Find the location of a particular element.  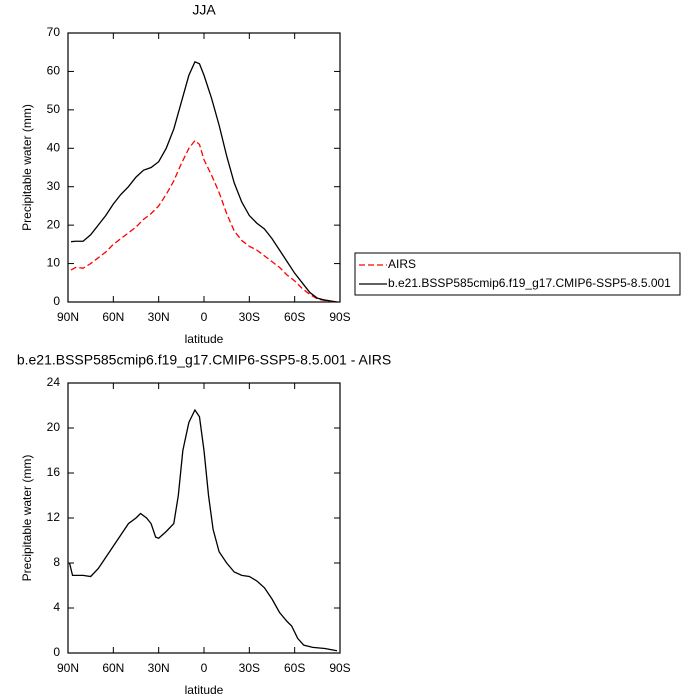

y-tick-label: 16 is located at coordinates (54, 472).